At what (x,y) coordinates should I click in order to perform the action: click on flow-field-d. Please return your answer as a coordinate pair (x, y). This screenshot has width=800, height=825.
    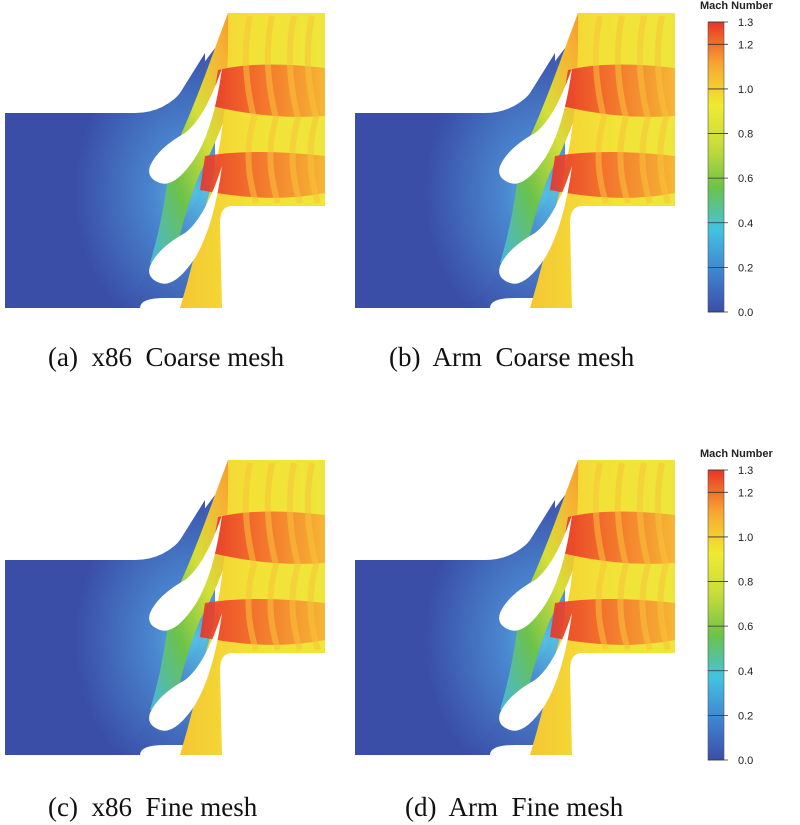
    Looking at the image, I should click on (515, 607).